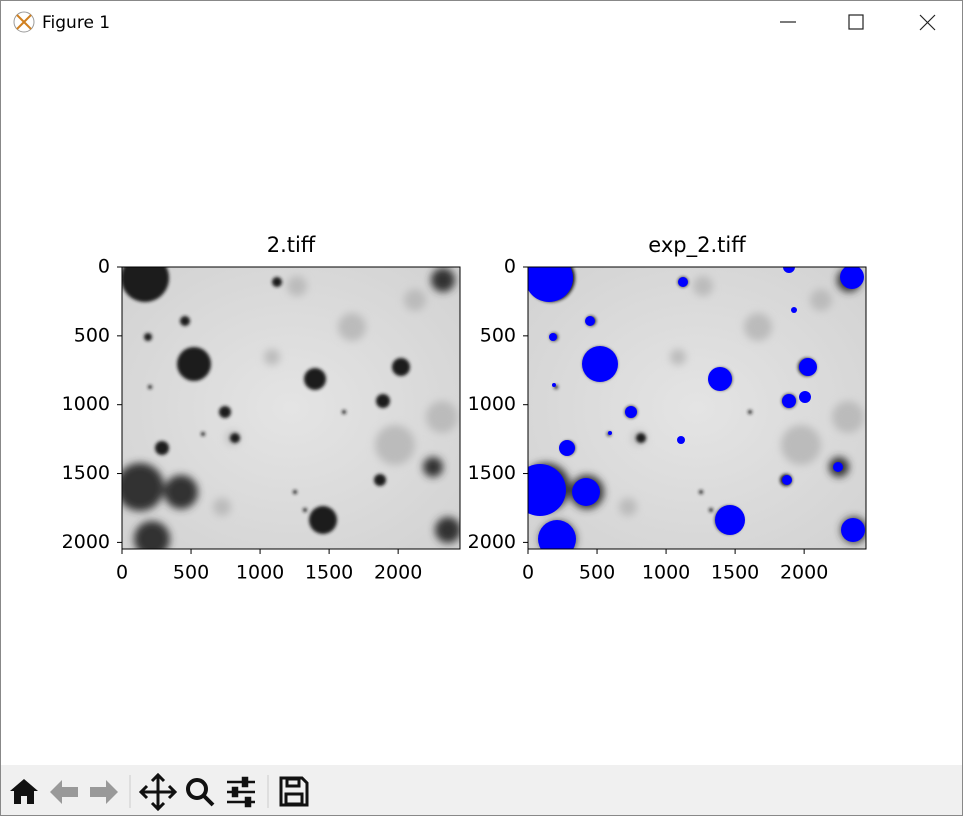 The image size is (963, 820). I want to click on image-2-tiff, so click(288, 405).